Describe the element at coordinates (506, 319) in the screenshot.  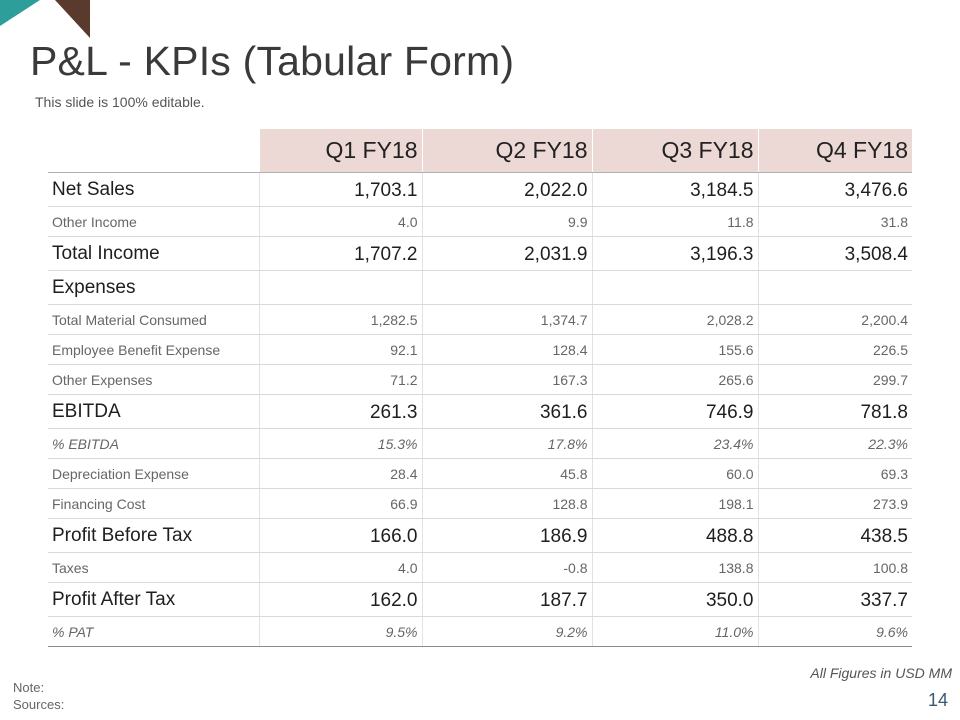
I see `table-cell: 1,374.7` at that location.